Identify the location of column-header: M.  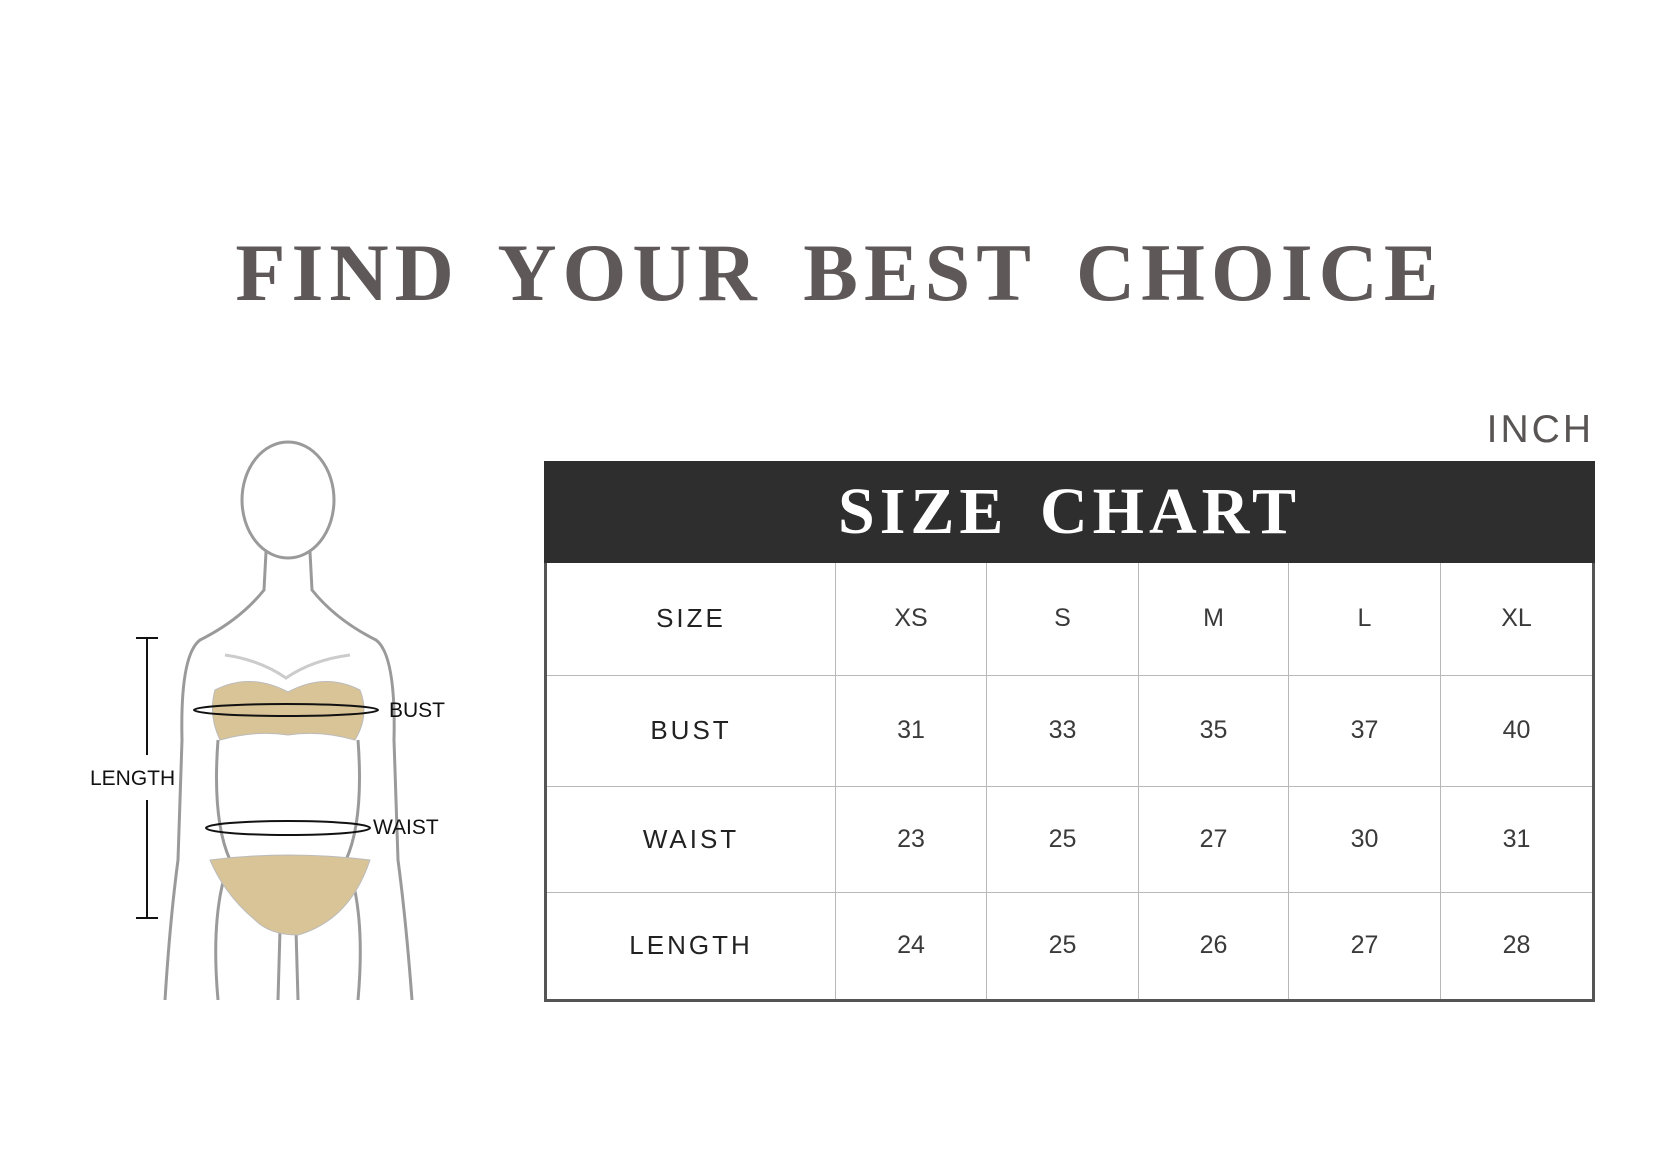
(1213, 619).